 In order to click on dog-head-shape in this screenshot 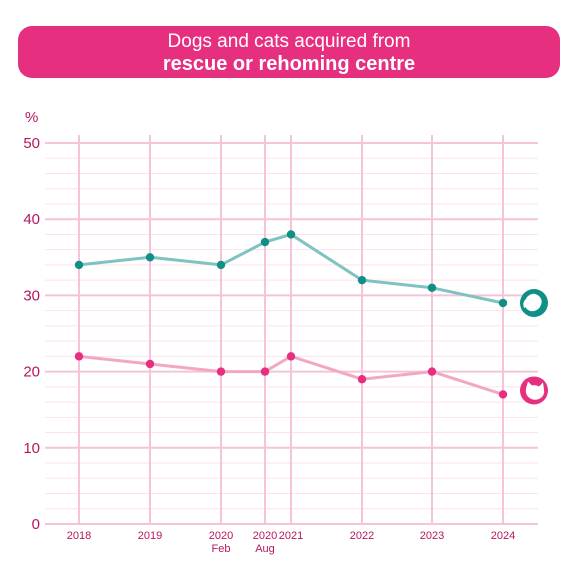, I will do `click(533, 302)`.